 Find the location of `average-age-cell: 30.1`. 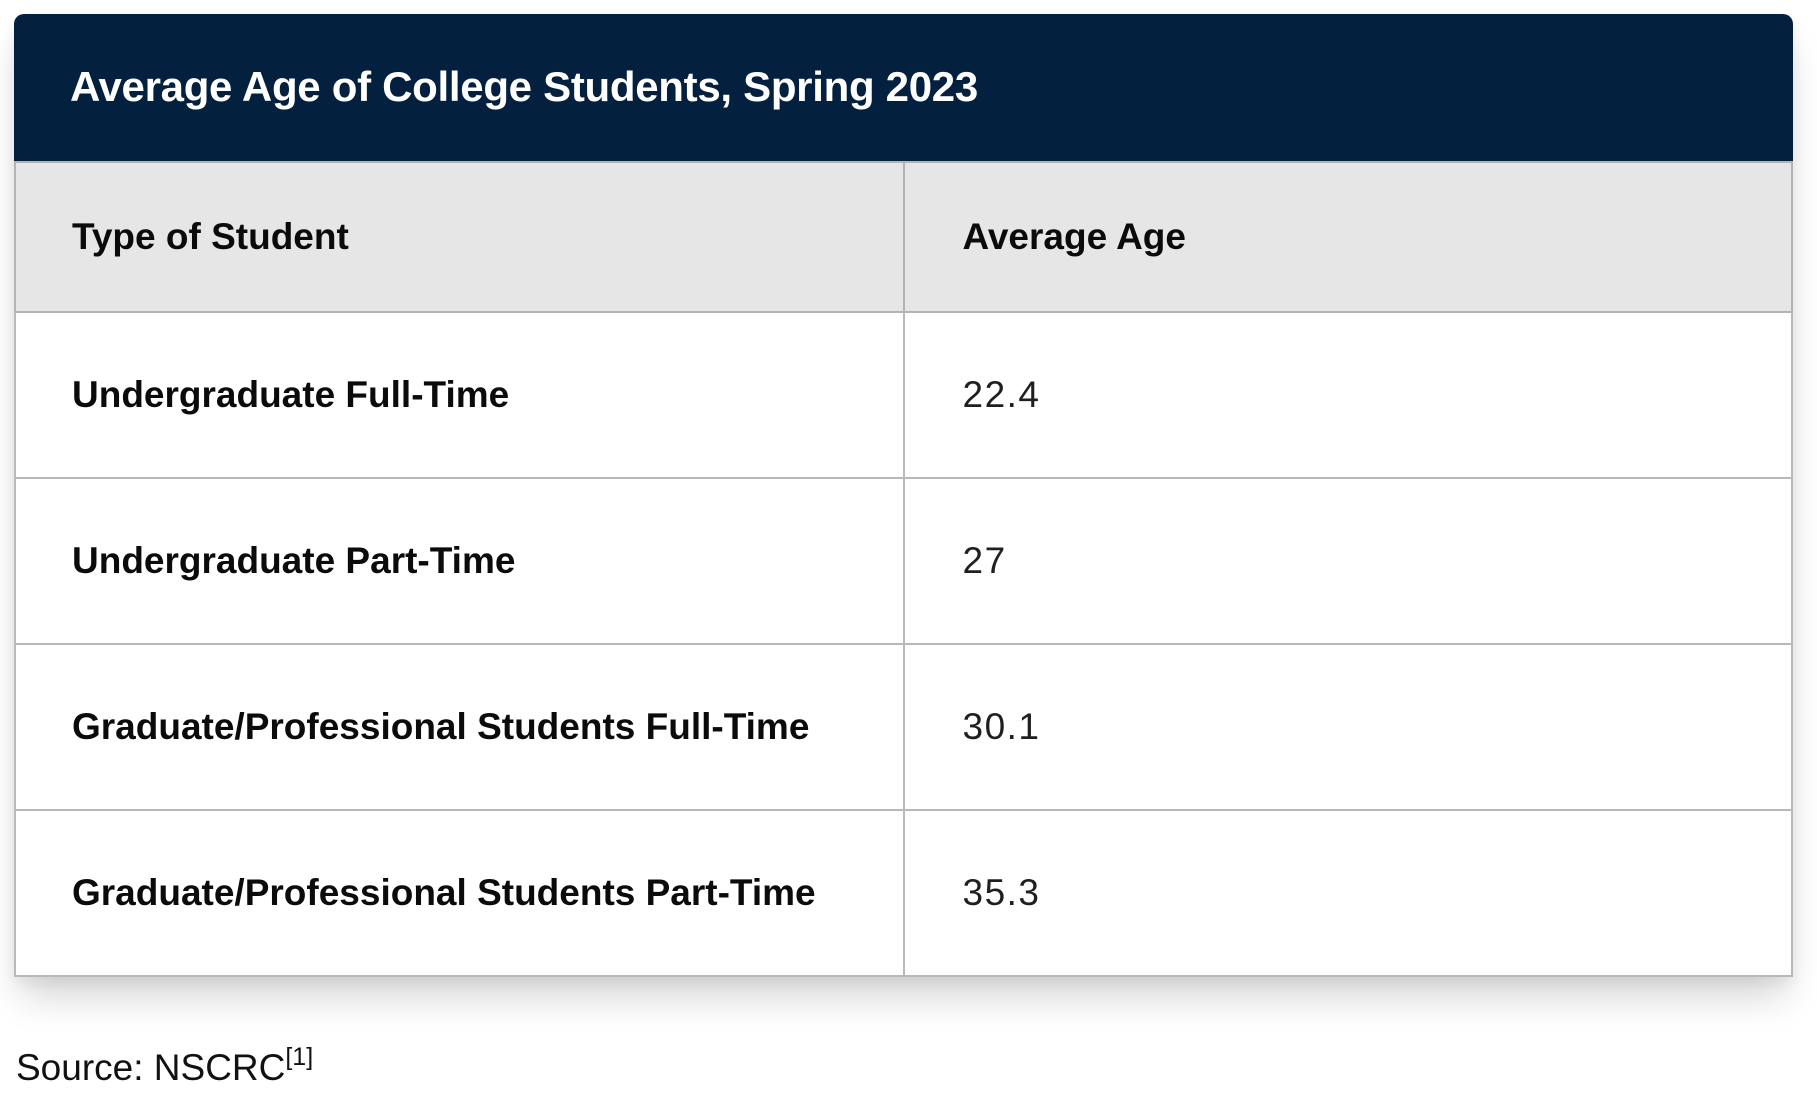

average-age-cell: 30.1 is located at coordinates (1347, 727).